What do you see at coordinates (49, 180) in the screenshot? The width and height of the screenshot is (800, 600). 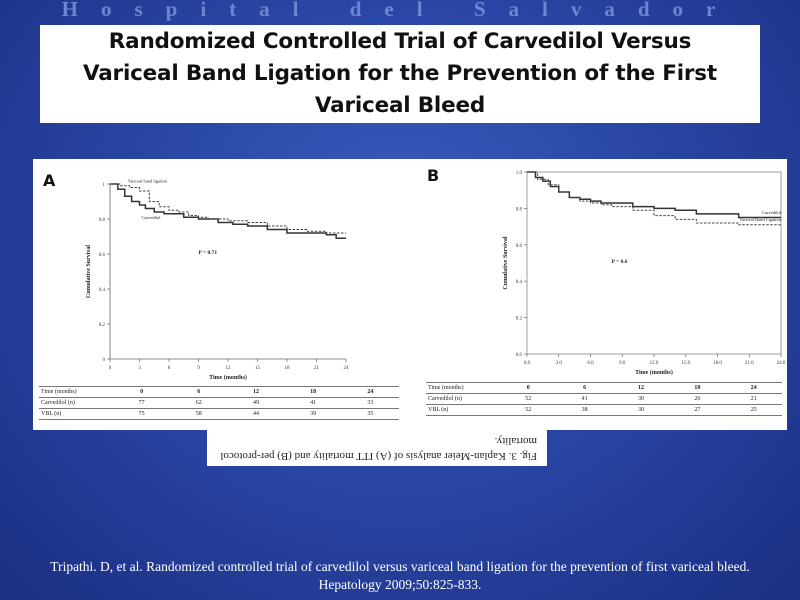 I see `panel-label-a: A` at bounding box center [49, 180].